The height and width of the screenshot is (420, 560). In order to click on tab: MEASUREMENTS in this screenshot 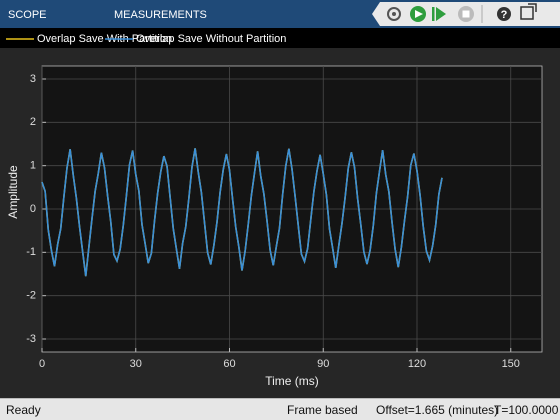, I will do `click(160, 15)`.